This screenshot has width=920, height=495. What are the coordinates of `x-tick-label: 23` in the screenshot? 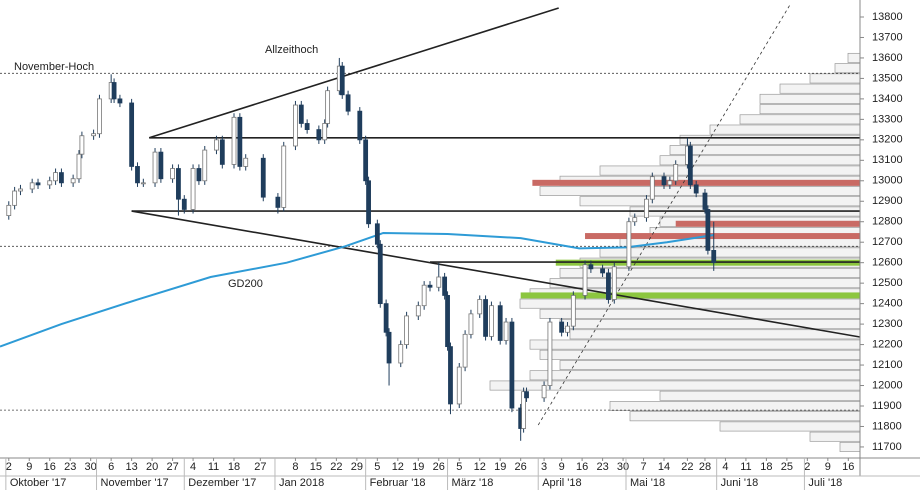 It's located at (70, 467).